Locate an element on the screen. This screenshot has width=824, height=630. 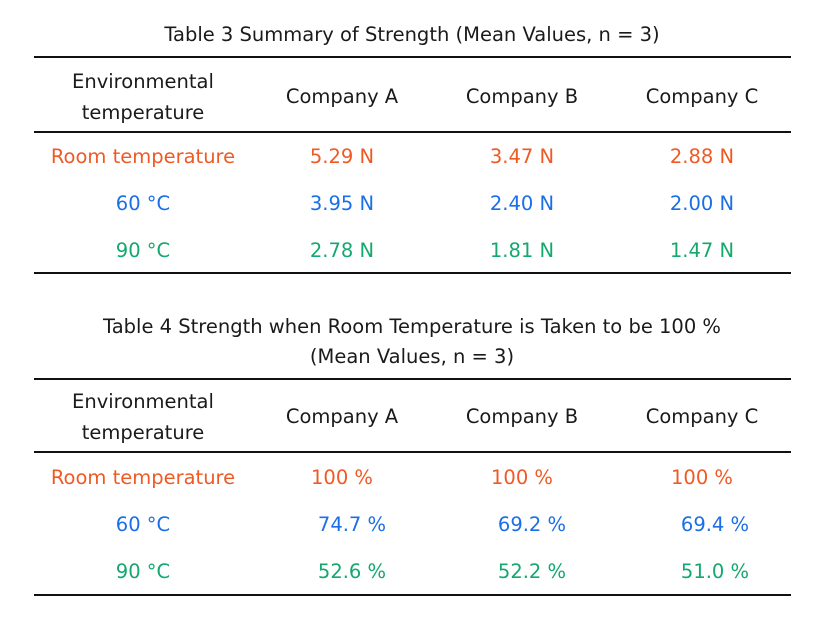
table3-row-60-company-a: 3.95 N is located at coordinates (342, 203).